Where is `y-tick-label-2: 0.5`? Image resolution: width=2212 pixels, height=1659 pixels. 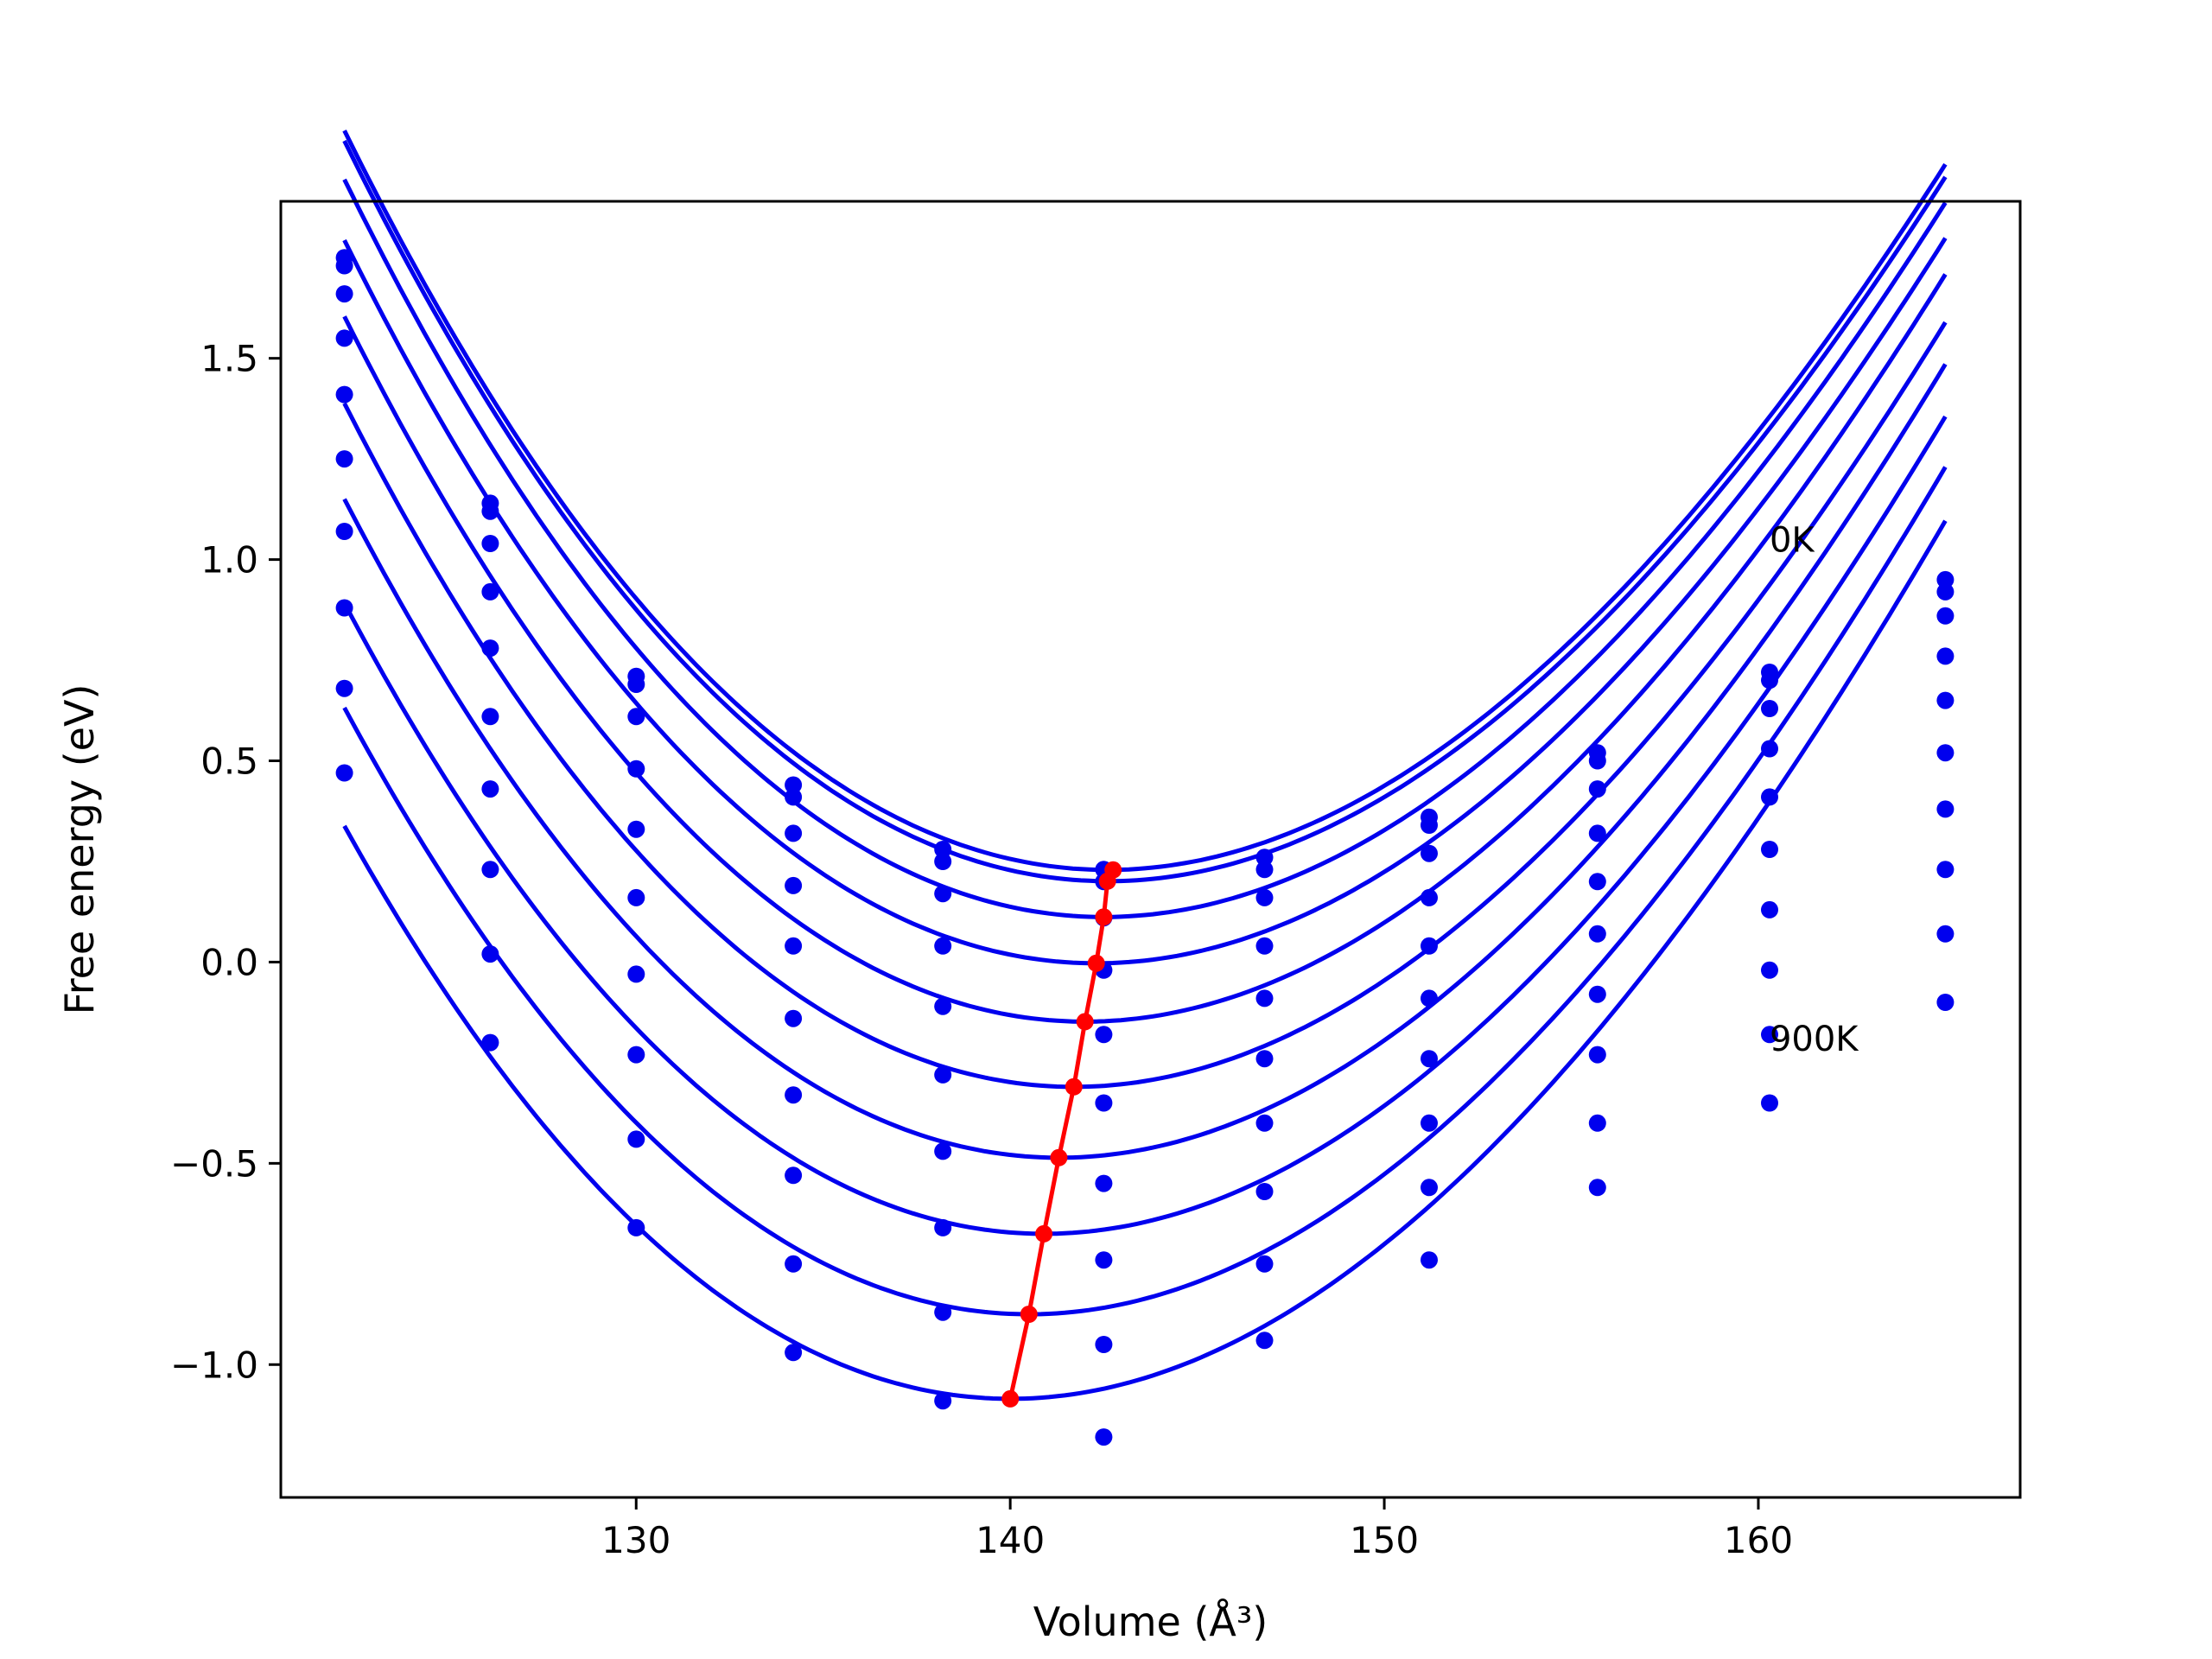
y-tick-label-2: 0.5 is located at coordinates (229, 762).